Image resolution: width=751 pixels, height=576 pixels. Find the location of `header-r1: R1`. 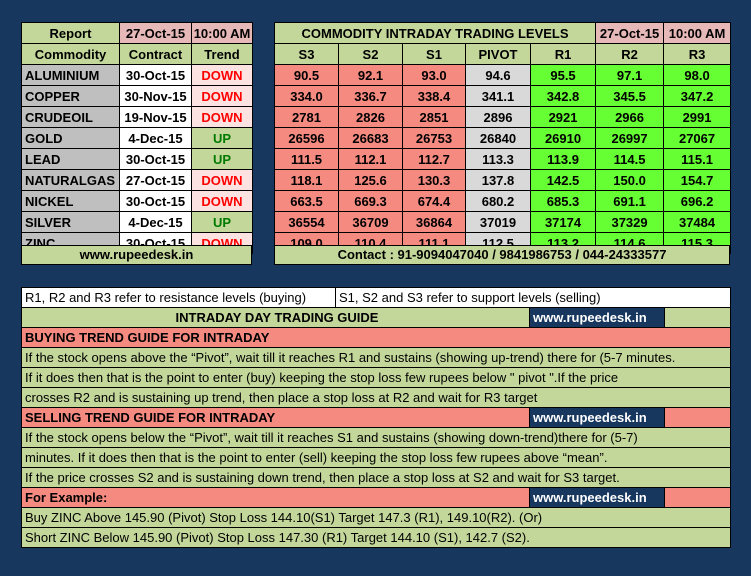

header-r1: R1 is located at coordinates (563, 54).